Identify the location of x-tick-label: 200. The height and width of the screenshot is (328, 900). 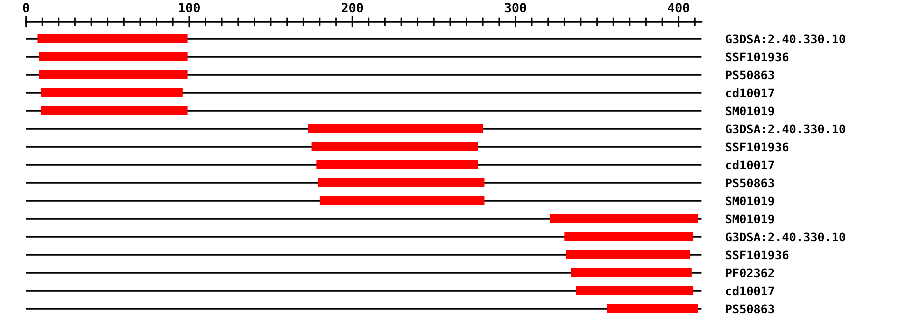
(353, 8).